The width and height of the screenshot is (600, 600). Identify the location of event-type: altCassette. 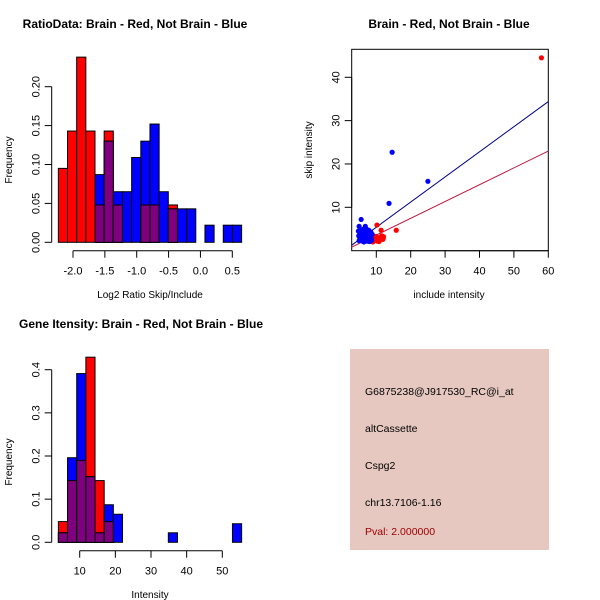
(391, 429).